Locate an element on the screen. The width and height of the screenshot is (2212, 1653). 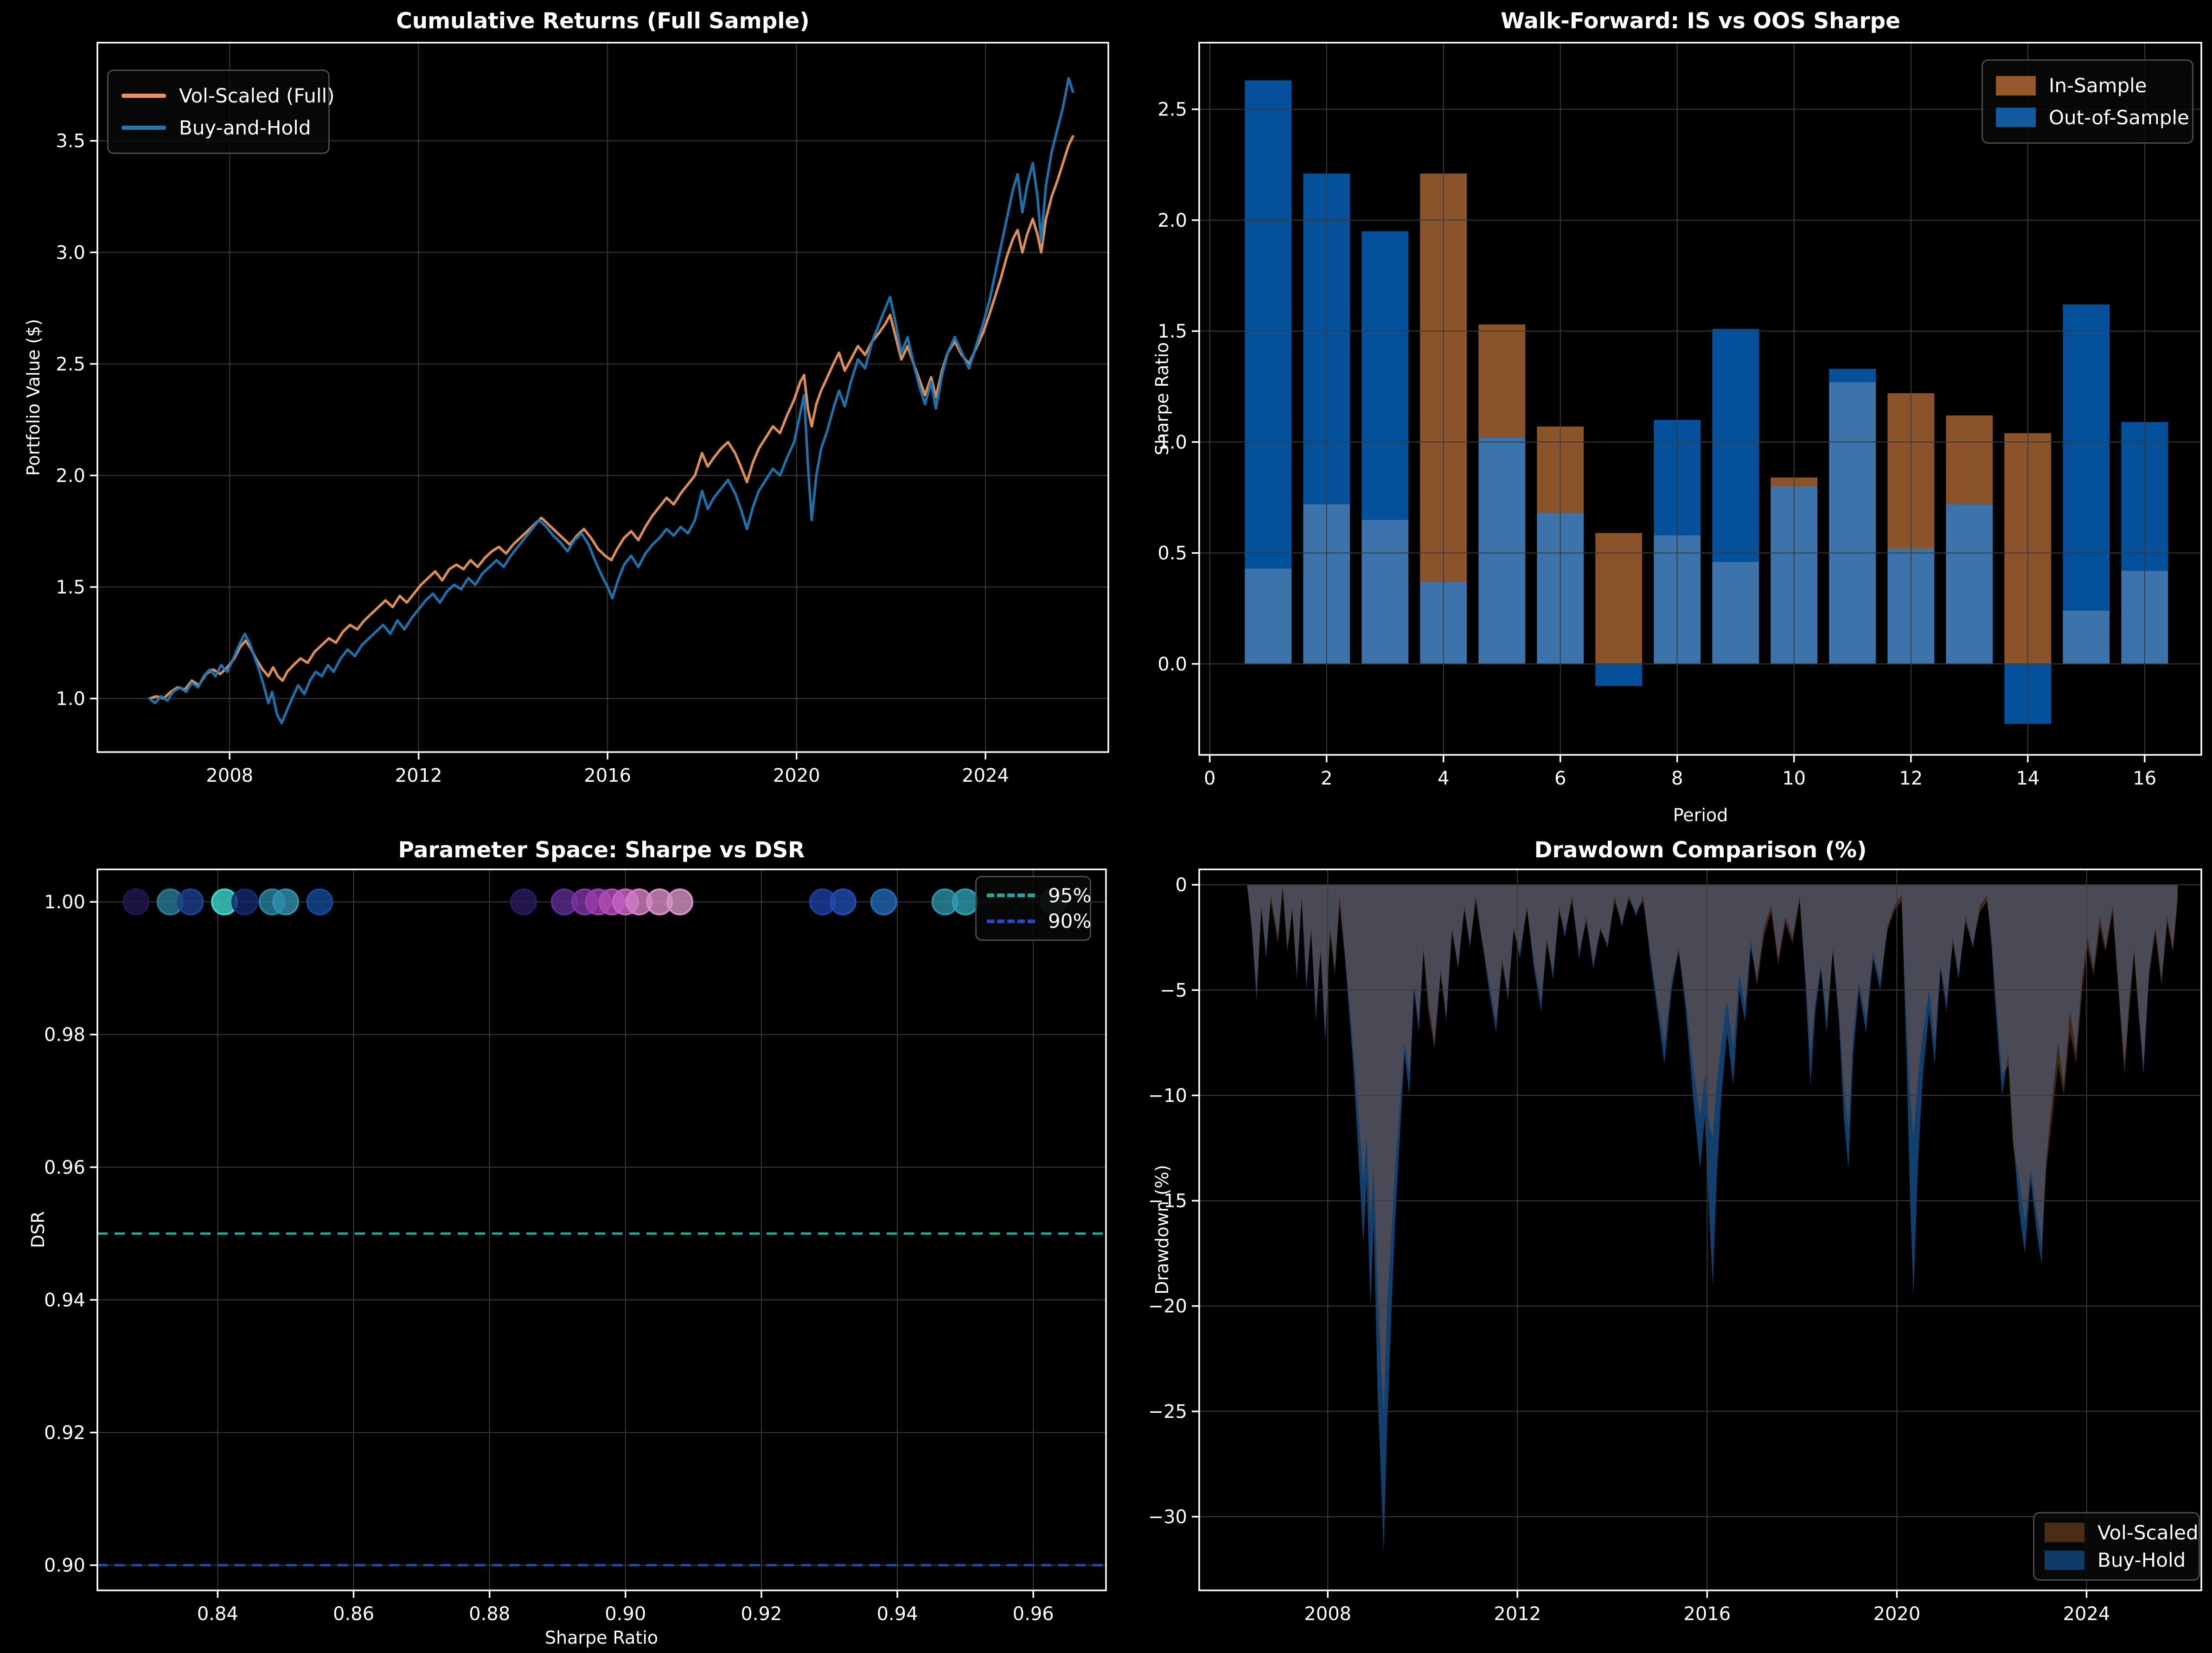
legend-label: Buy-and-Hold is located at coordinates (245, 127).